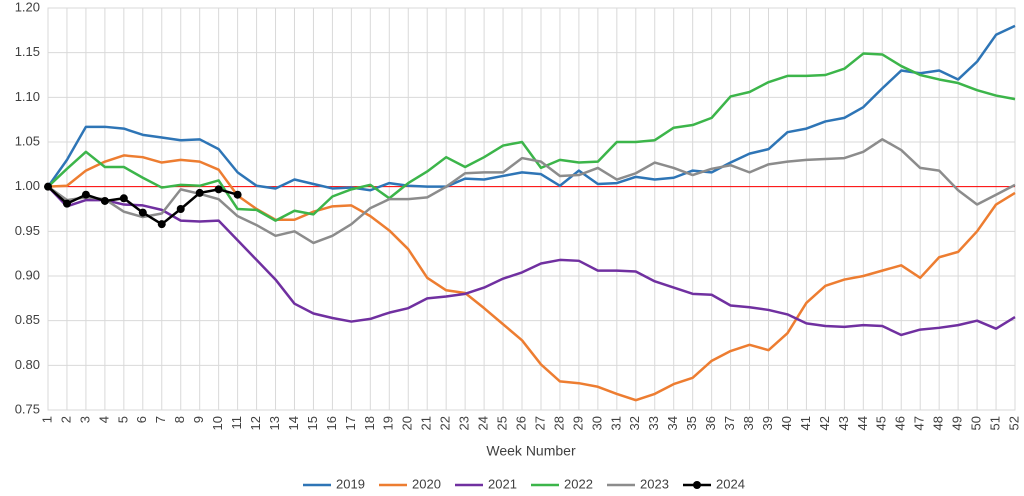  What do you see at coordinates (27, 364) in the screenshot?
I see `y-tick-label: 0.80` at bounding box center [27, 364].